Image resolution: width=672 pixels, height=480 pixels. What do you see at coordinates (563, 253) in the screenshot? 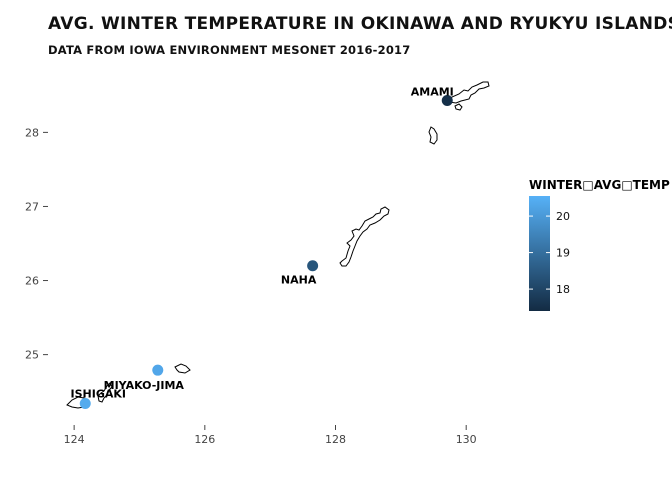
I see `legend-tick-label: 19` at bounding box center [563, 253].